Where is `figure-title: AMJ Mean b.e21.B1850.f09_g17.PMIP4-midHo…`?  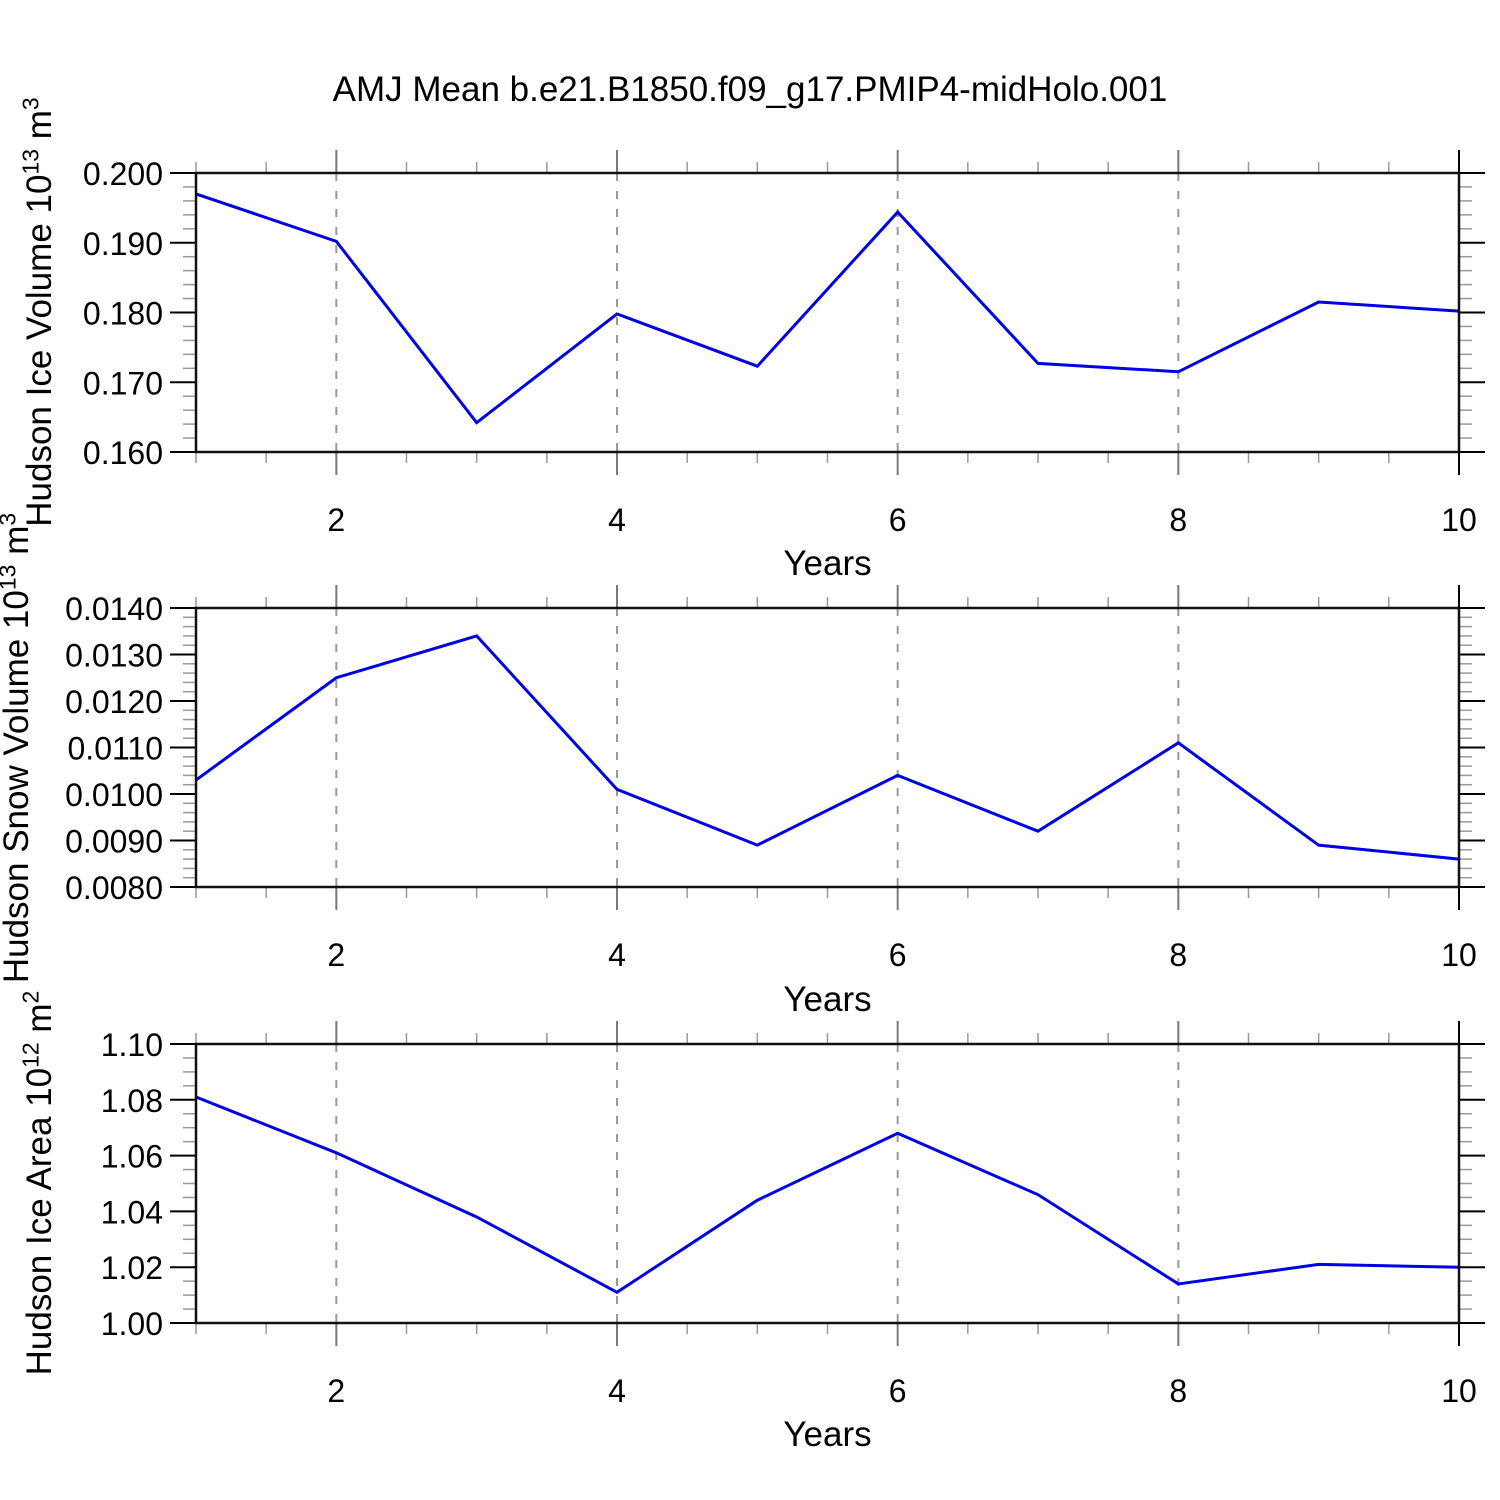 figure-title: AMJ Mean b.e21.B1850.f09_g17.PMIP4-midHo… is located at coordinates (750, 89).